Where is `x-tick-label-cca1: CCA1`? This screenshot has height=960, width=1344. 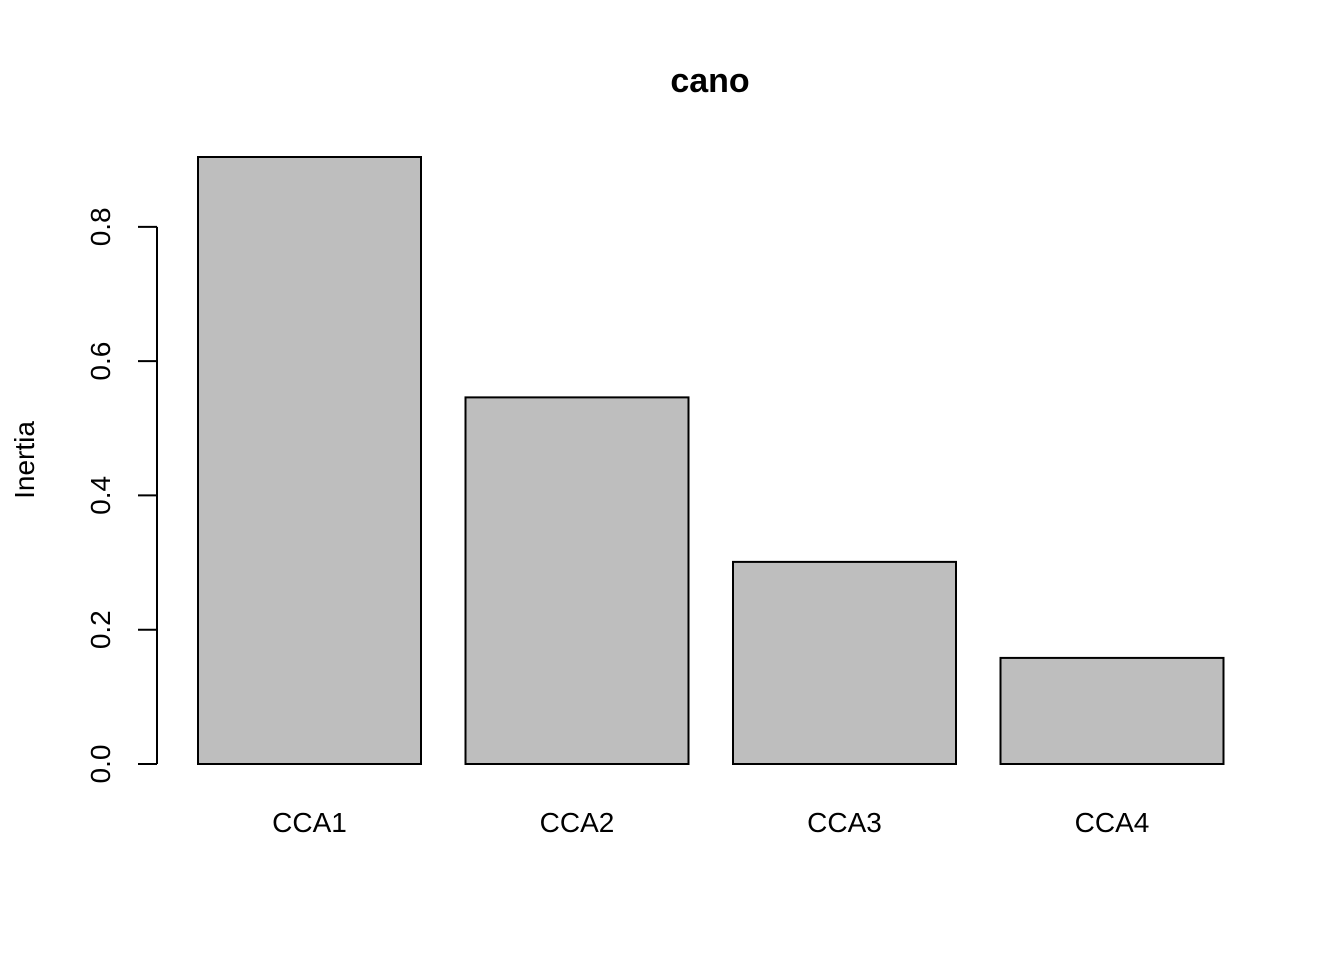 x-tick-label-cca1: CCA1 is located at coordinates (309, 822).